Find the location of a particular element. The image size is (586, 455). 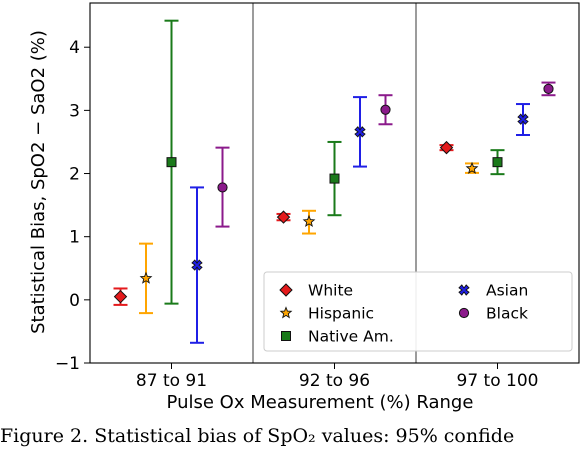

y-tick-label: 4 is located at coordinates (74, 48).